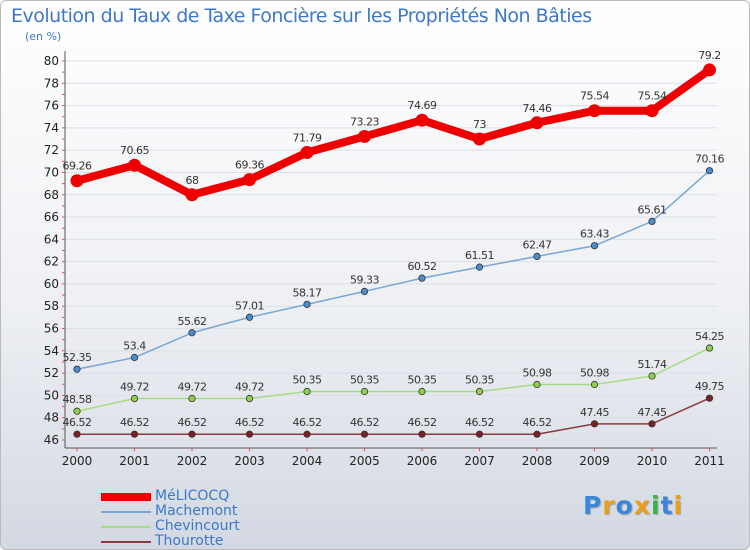  What do you see at coordinates (594, 372) in the screenshot?
I see `data-label: 50.98` at bounding box center [594, 372].